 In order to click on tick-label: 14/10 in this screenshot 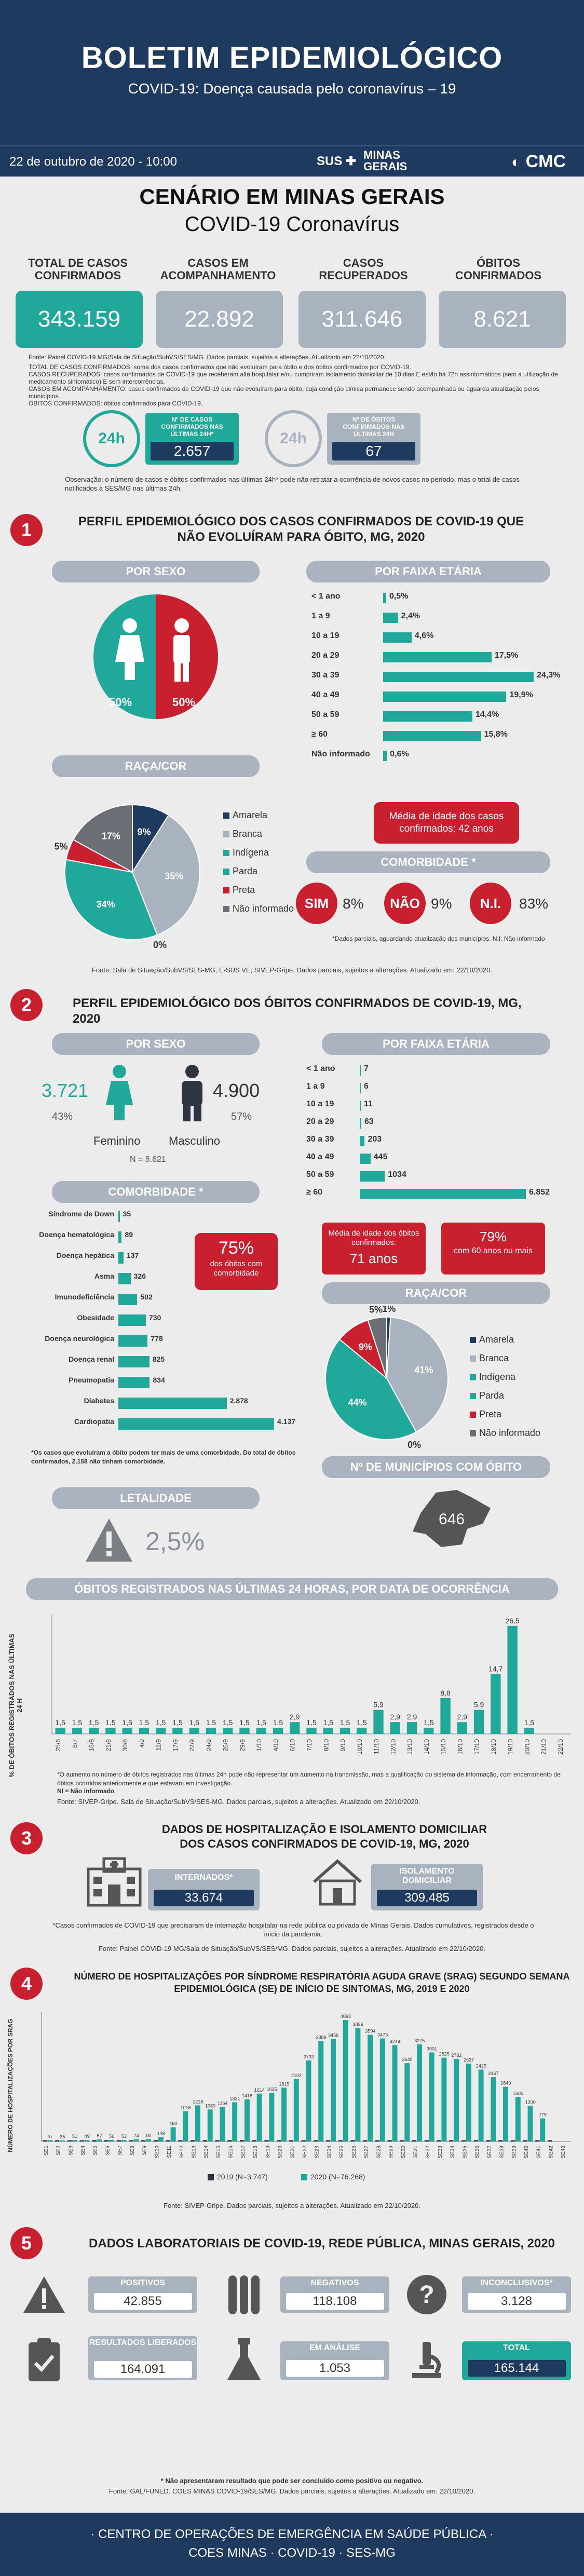, I will do `click(426, 1747)`.